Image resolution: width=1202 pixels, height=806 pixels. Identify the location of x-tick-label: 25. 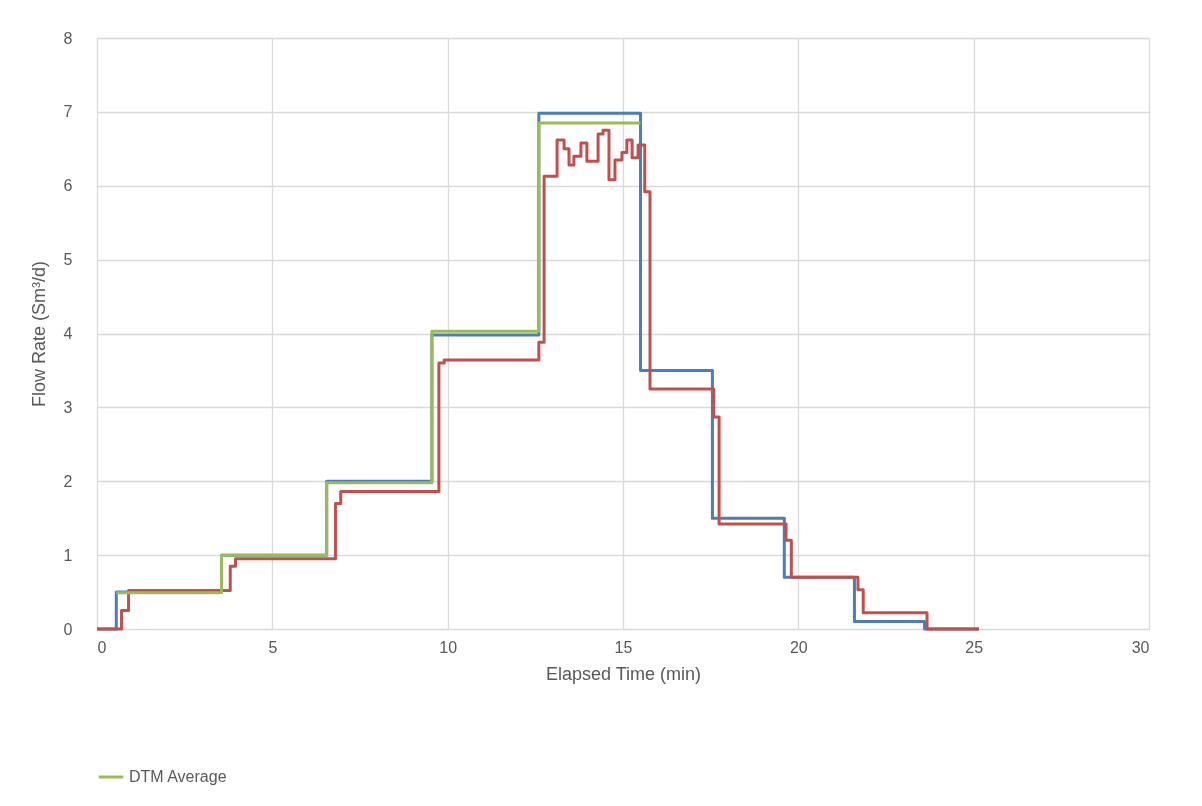
(974, 647).